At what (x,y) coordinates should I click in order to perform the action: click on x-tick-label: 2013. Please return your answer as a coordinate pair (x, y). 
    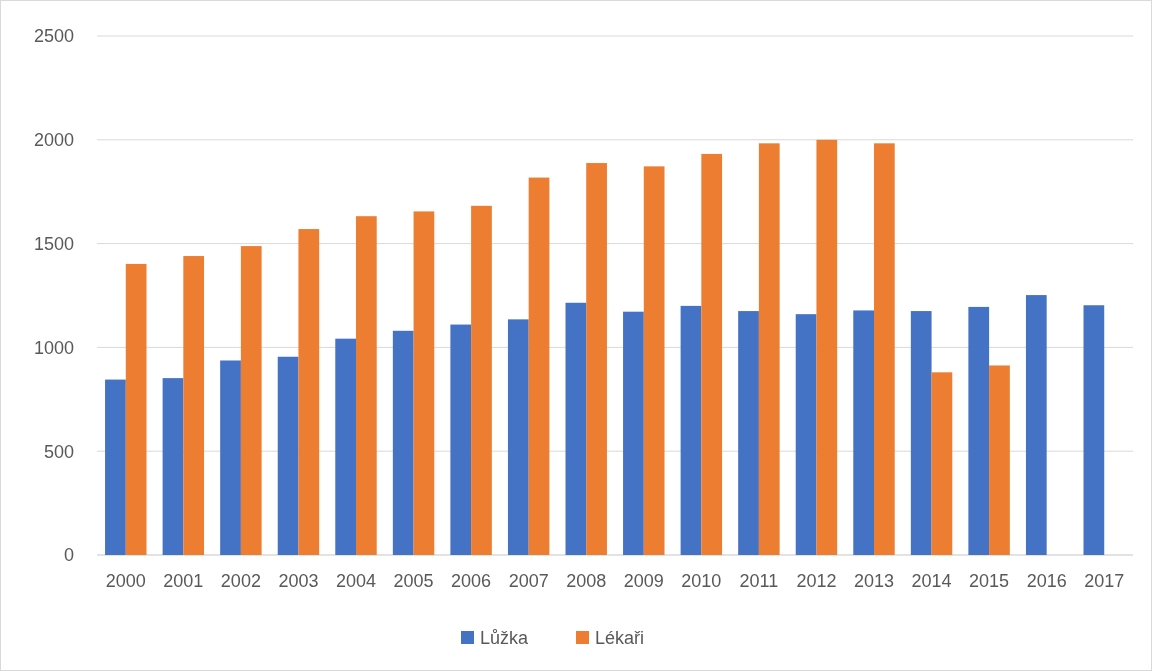
    Looking at the image, I should click on (874, 581).